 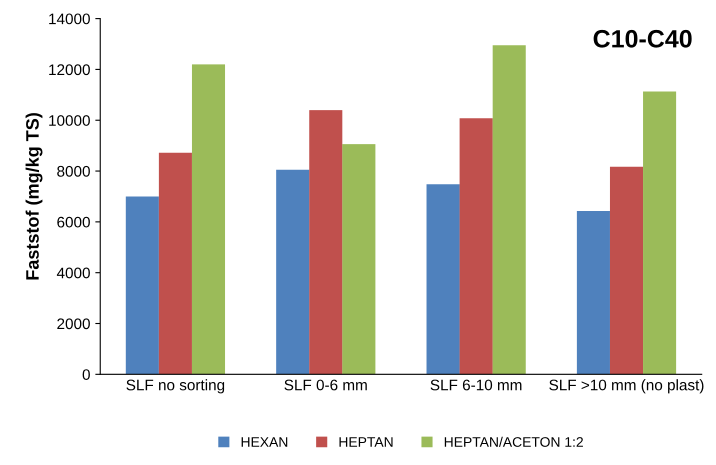 What do you see at coordinates (265, 442) in the screenshot?
I see `legend-label: HEXAN` at bounding box center [265, 442].